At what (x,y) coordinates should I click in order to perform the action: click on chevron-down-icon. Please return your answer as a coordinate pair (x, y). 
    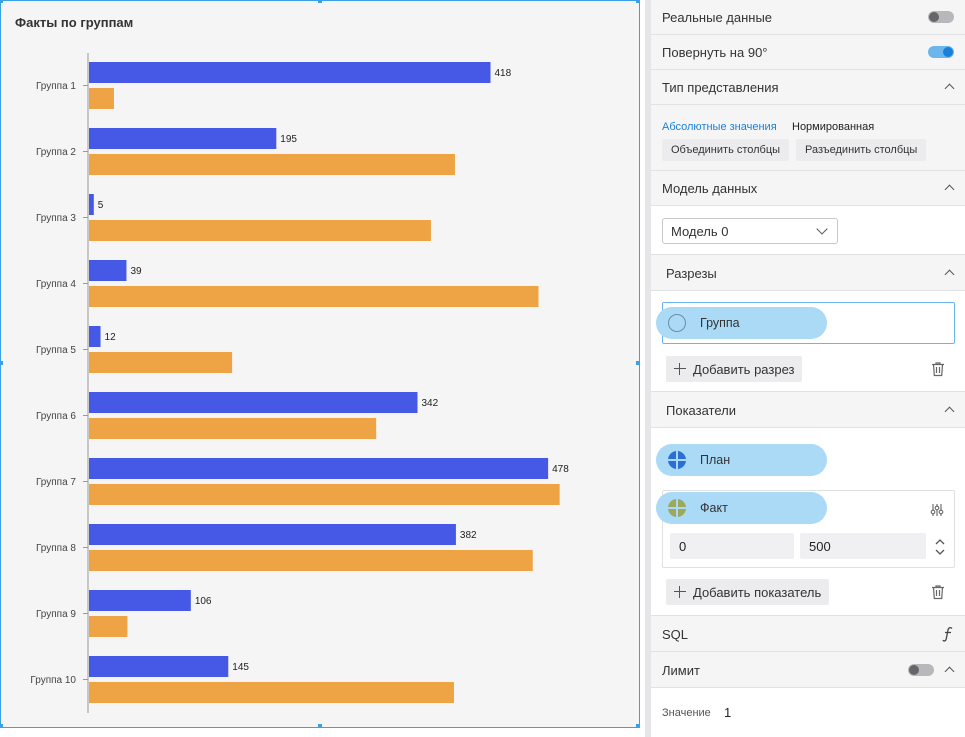
    Looking at the image, I should click on (822, 229).